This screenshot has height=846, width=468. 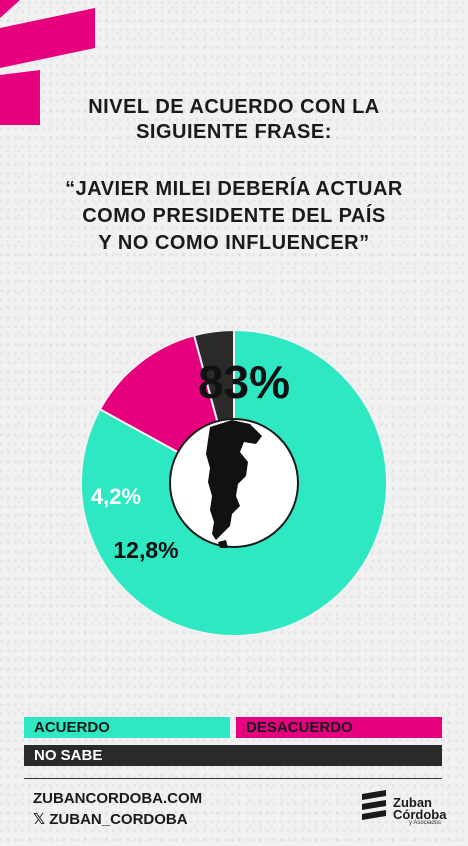 I want to click on legend-acuerdo: ACUERDO, so click(x=127, y=727).